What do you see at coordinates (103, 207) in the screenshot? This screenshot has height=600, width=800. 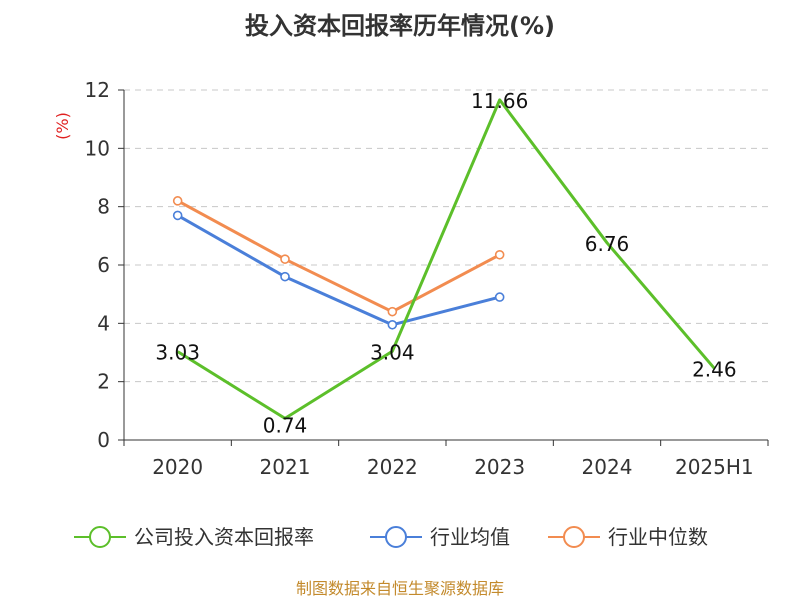 I see `y-tick-label: 8` at bounding box center [103, 207].